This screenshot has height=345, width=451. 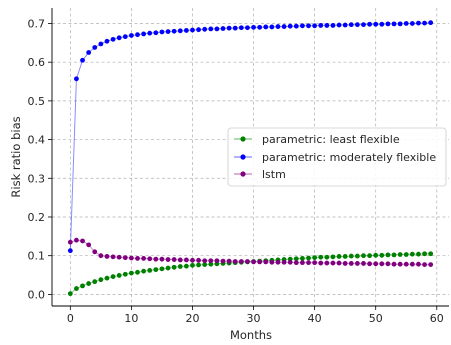 What do you see at coordinates (254, 318) in the screenshot?
I see `x-tick-label: 30` at bounding box center [254, 318].